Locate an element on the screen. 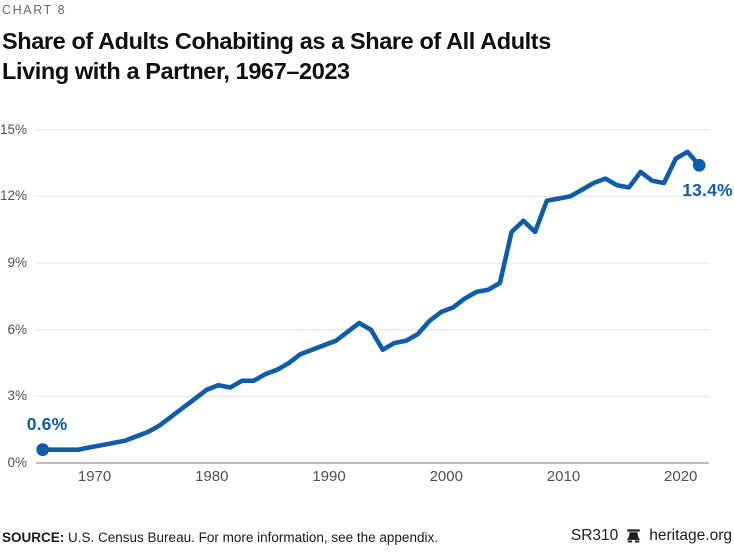  site-url: heritage.org is located at coordinates (690, 535).